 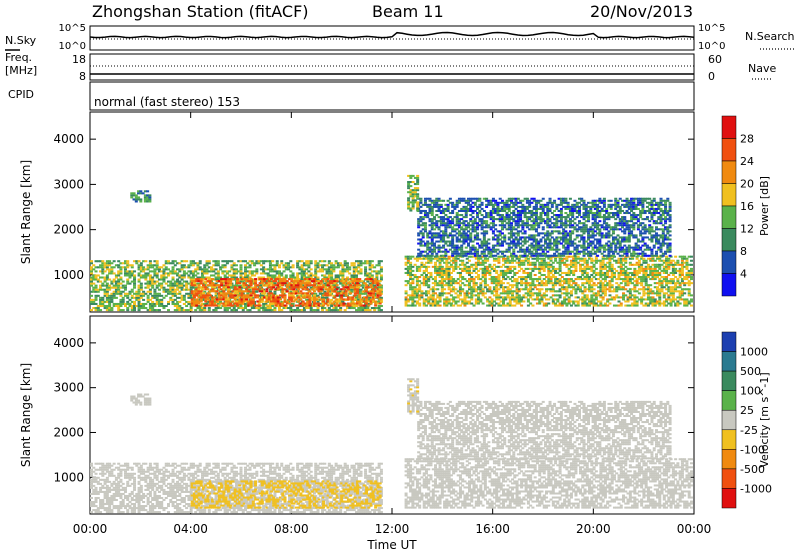 I want to click on velocity-scale-tick: 25, so click(x=747, y=410).